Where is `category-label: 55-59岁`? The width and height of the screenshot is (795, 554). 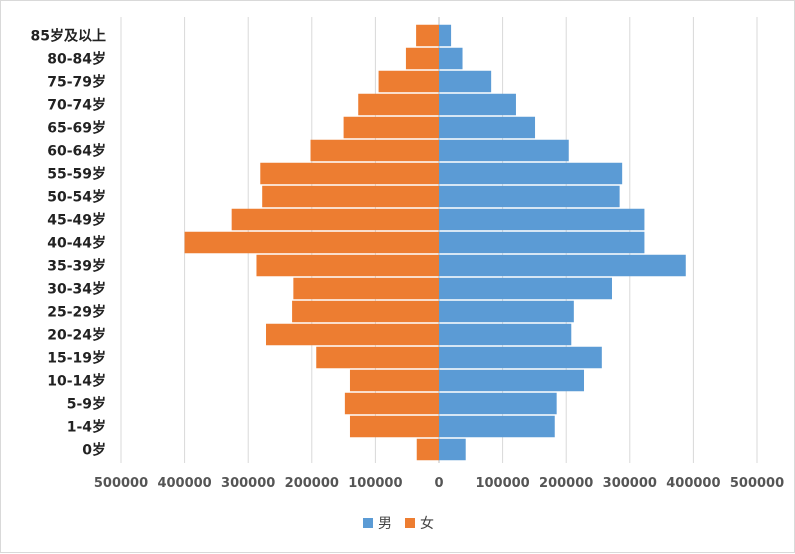
category-label: 55-59岁 is located at coordinates (76, 174).